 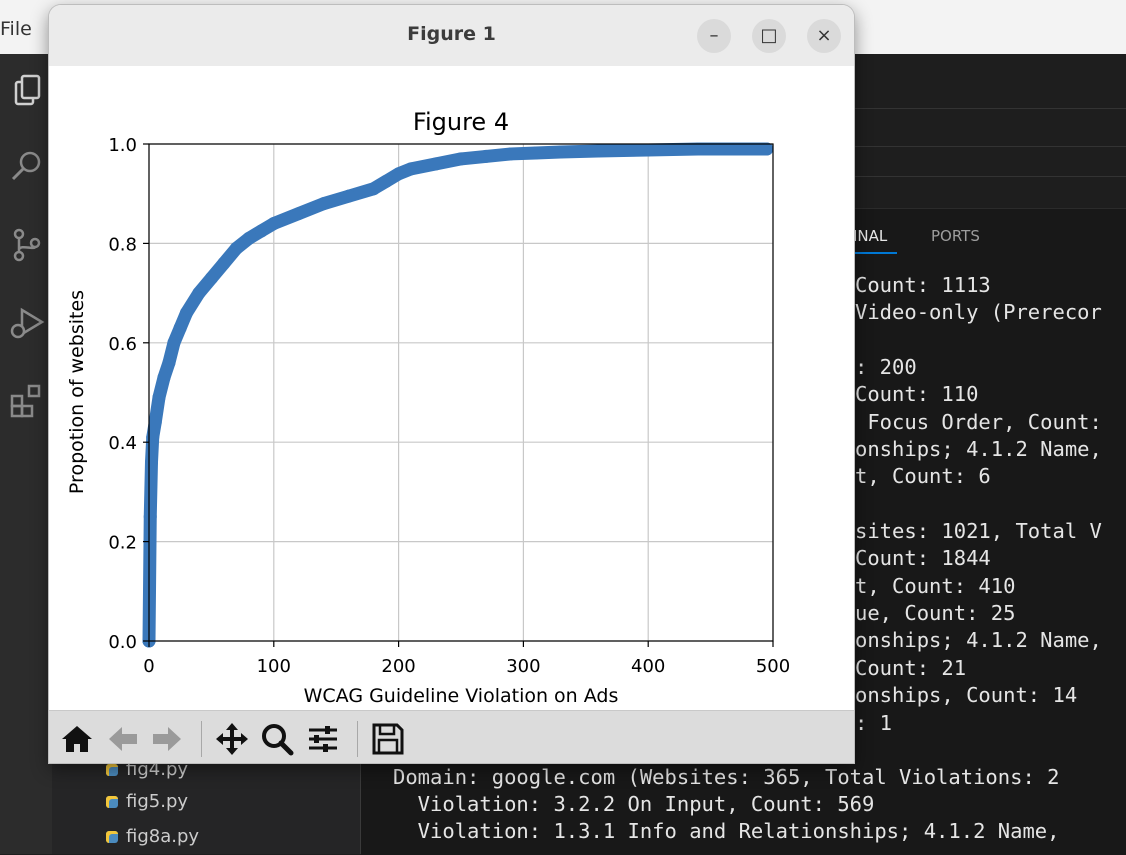 What do you see at coordinates (27, 323) in the screenshot?
I see `run-debug-icon` at bounding box center [27, 323].